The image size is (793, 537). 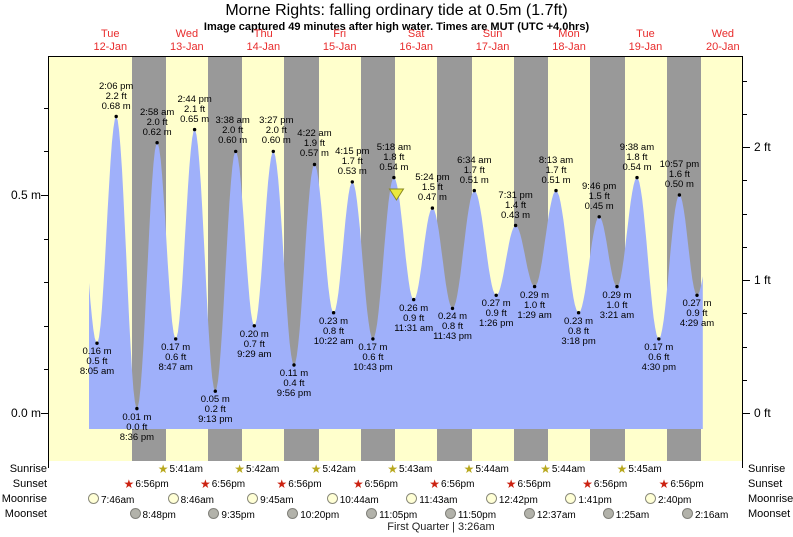 I want to click on y-axis-right, so click(x=742, y=262).